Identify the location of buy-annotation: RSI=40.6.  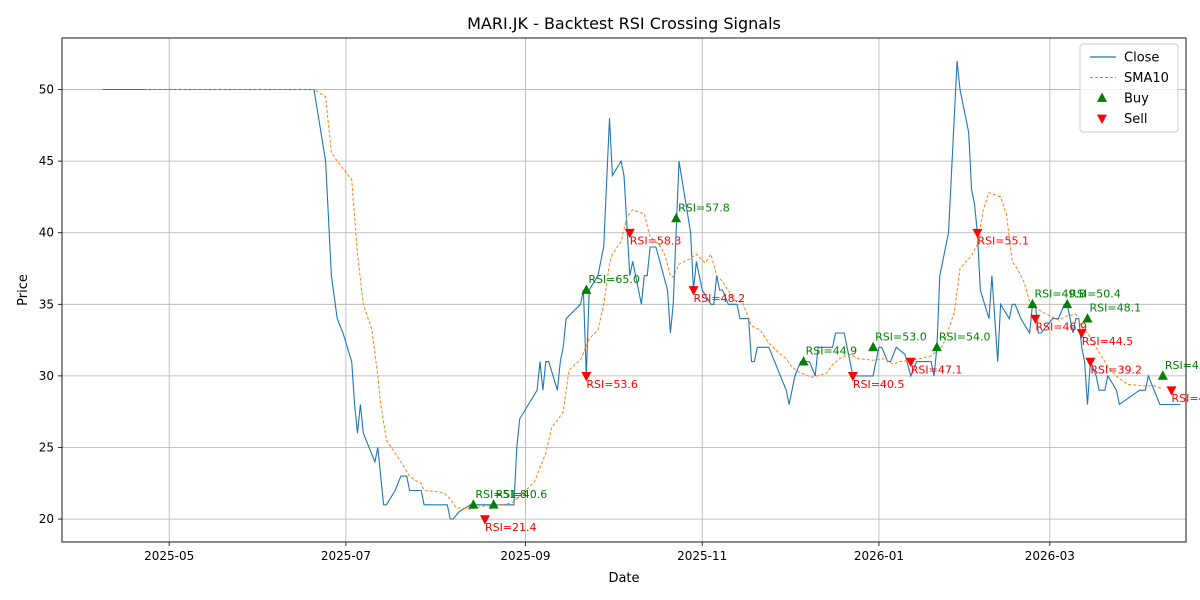
(522, 494).